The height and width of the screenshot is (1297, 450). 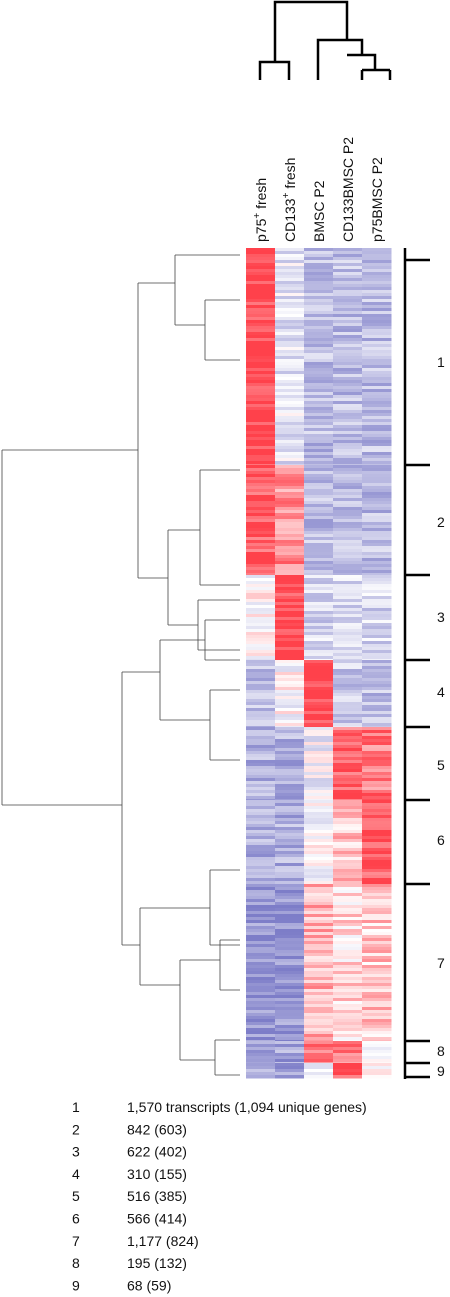 What do you see at coordinates (76, 1174) in the screenshot?
I see `legend-number: 4` at bounding box center [76, 1174].